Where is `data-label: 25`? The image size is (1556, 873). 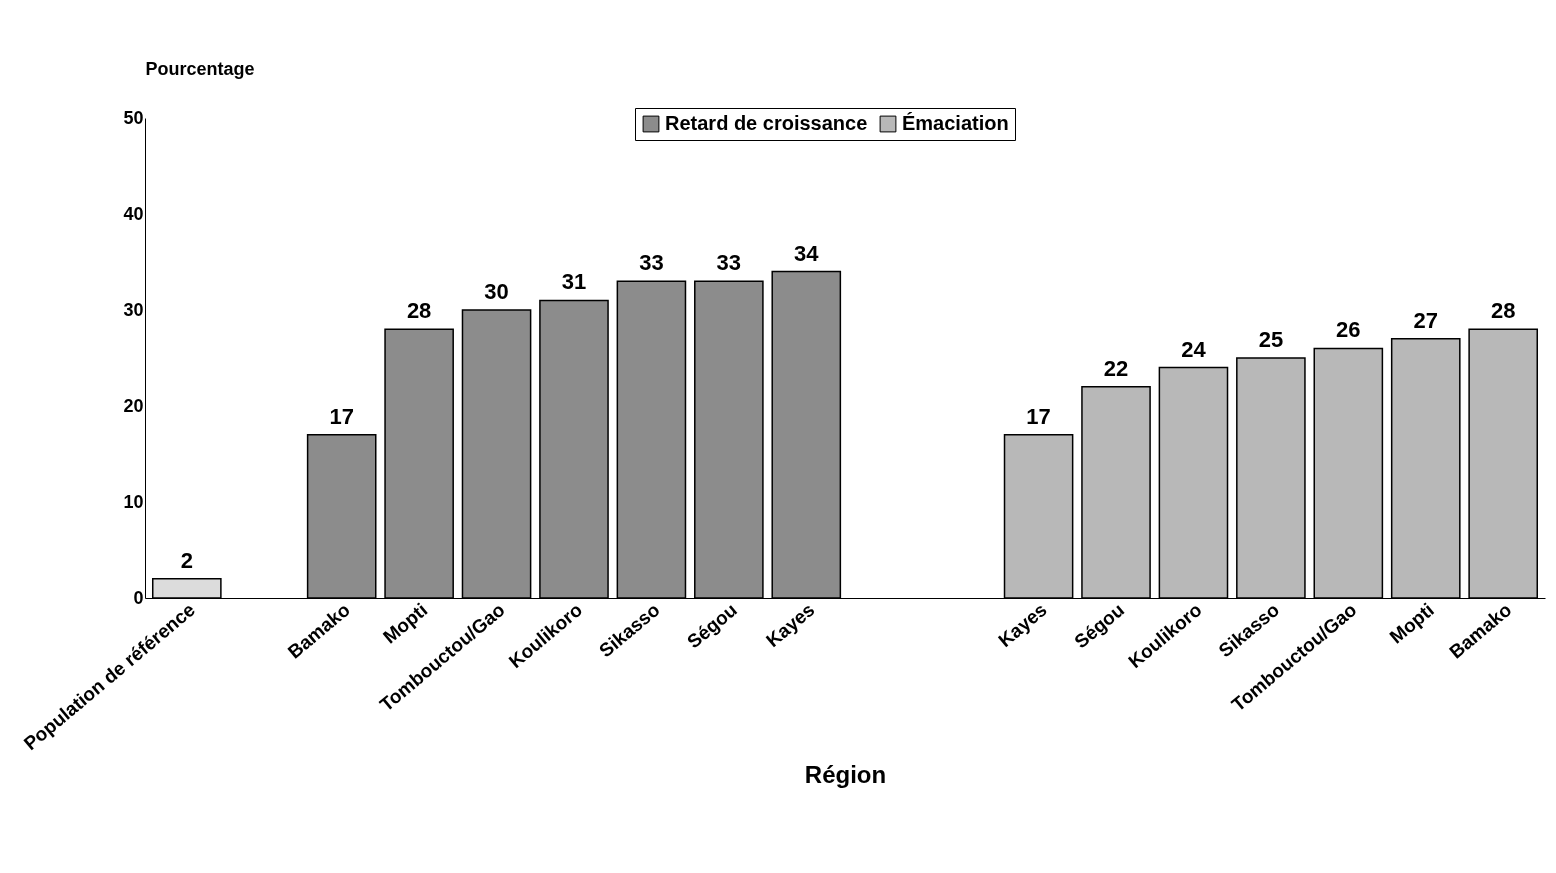 data-label: 25 is located at coordinates (1271, 339).